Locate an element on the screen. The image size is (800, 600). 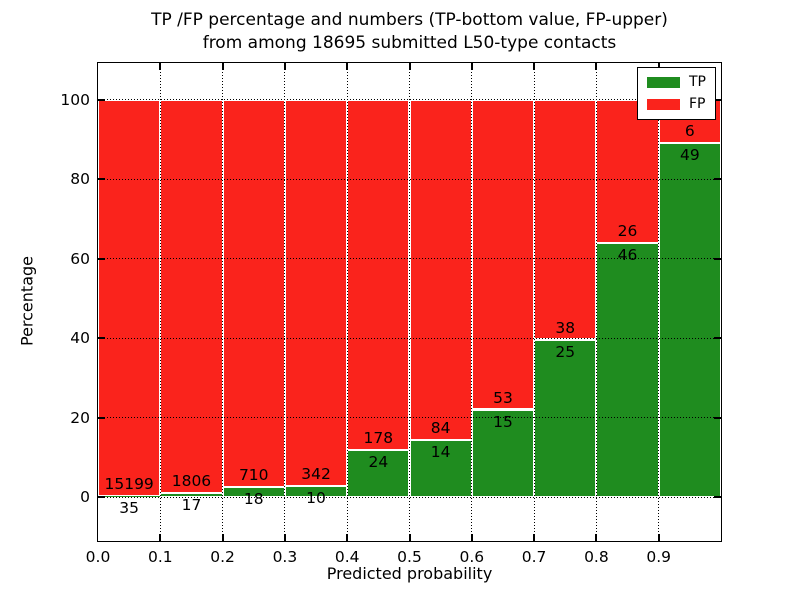
tp-count-label: 18 is located at coordinates (253, 499).